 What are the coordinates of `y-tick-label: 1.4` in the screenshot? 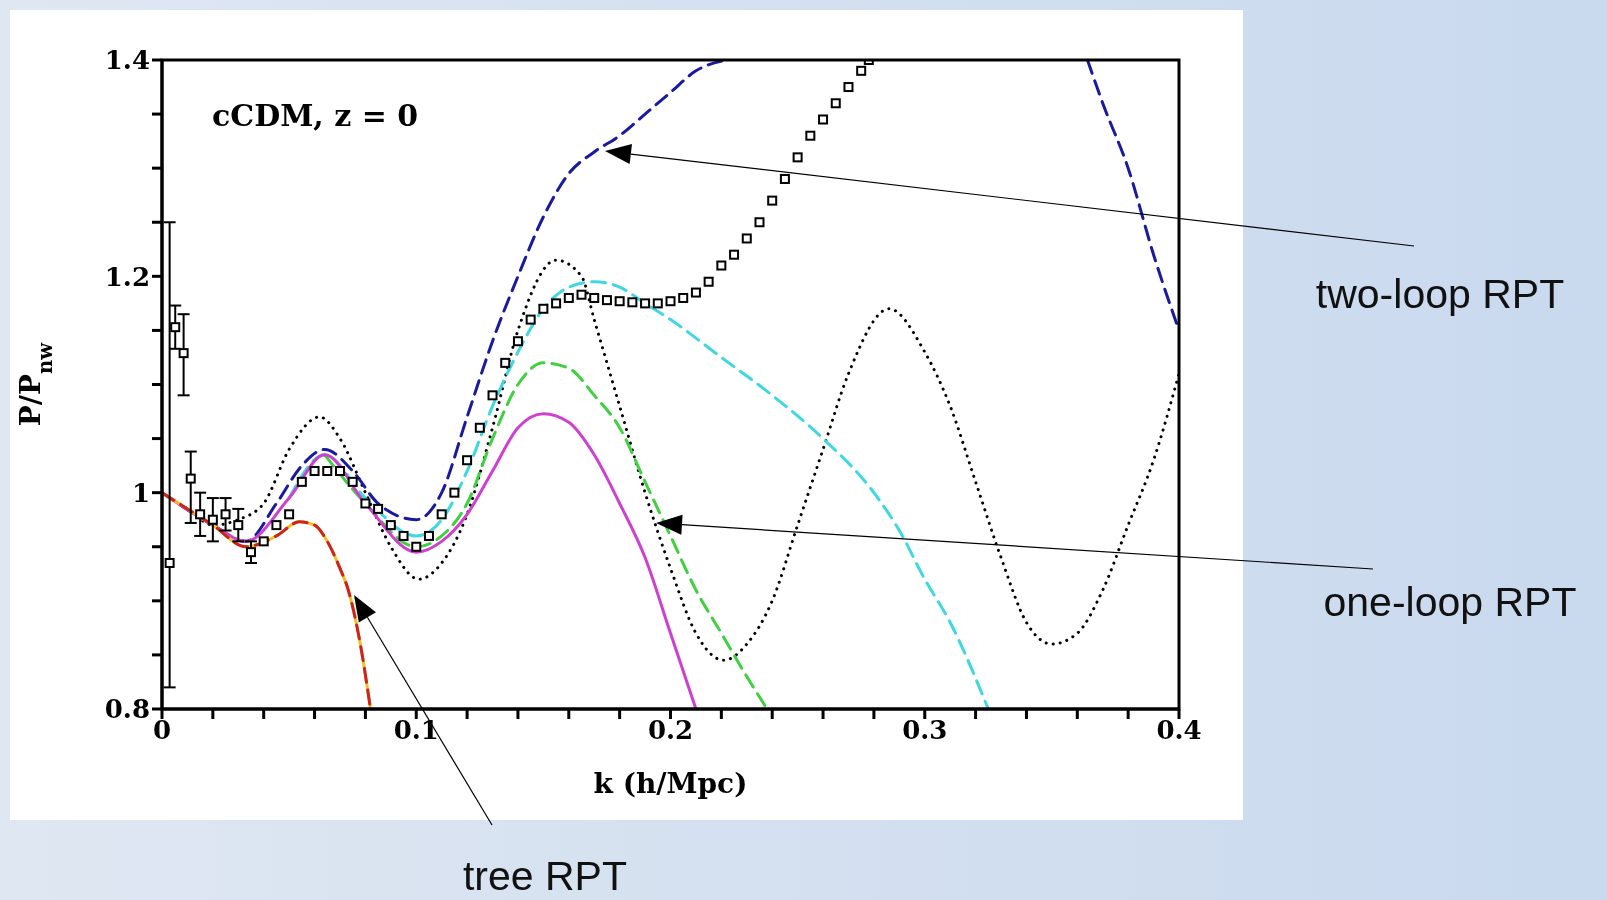 It's located at (127, 60).